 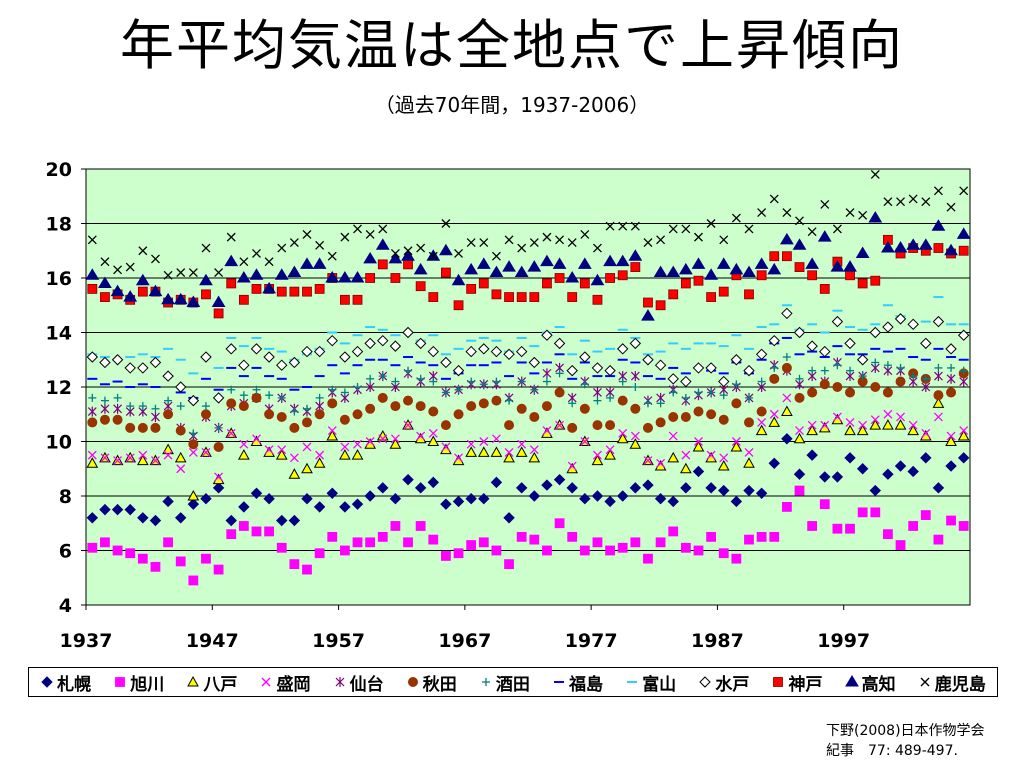 What do you see at coordinates (878, 684) in the screenshot?
I see `legend-label: 高知` at bounding box center [878, 684].